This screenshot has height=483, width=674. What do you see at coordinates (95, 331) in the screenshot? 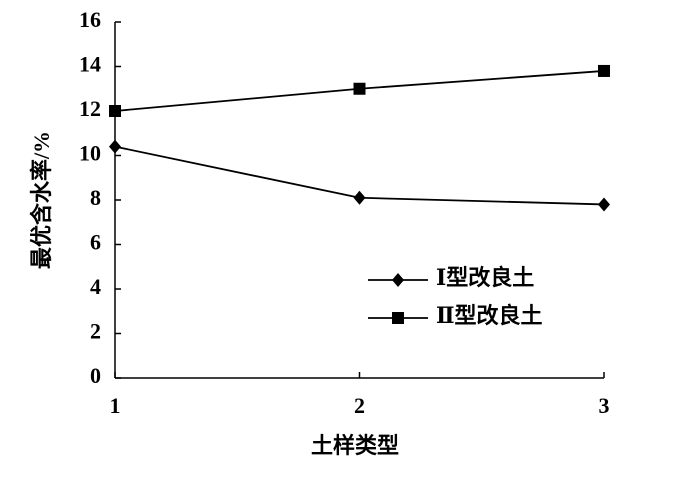
I see `y-tick-label: 2` at bounding box center [95, 331].